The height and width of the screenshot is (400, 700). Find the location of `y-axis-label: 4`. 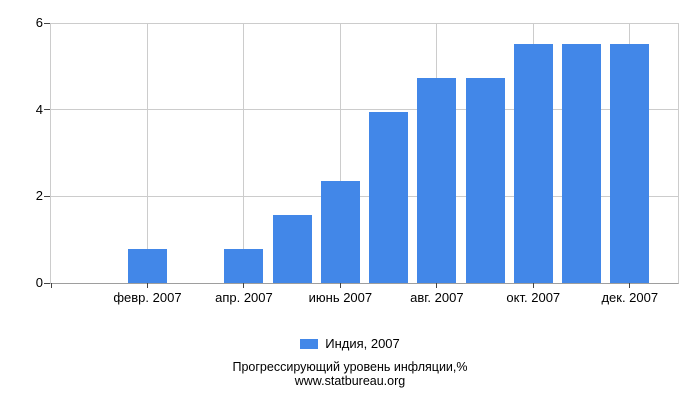

y-axis-label: 4 is located at coordinates (39, 109).